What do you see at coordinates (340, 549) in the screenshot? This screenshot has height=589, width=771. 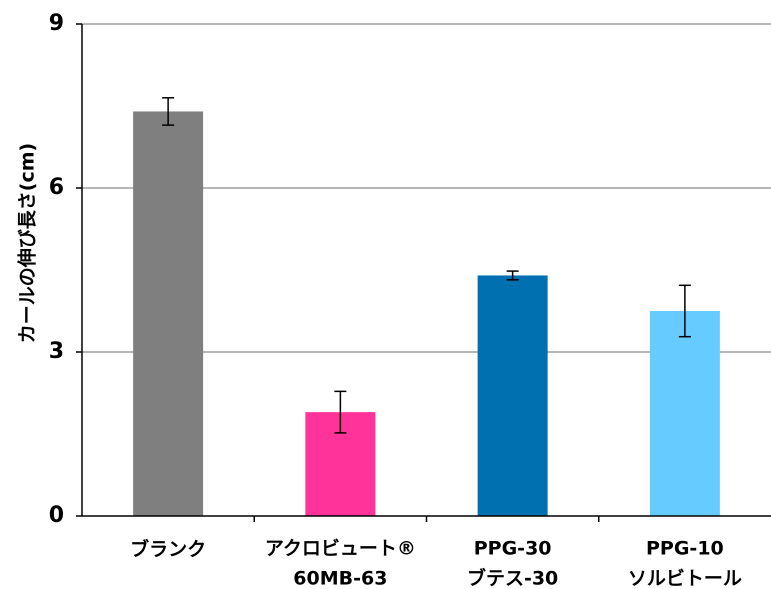 I see `category-label: アクロビュート®` at bounding box center [340, 549].